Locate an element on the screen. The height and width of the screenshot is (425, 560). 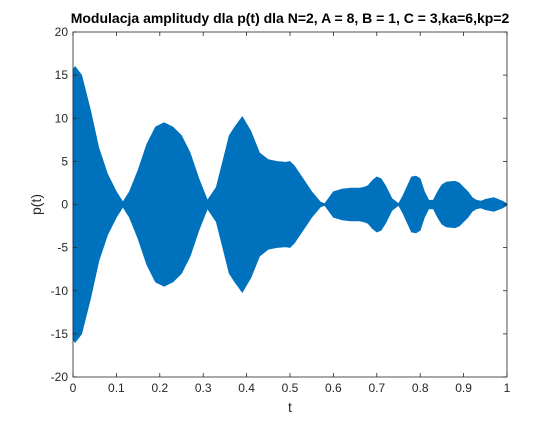
x-tick-label: 0.5 is located at coordinates (290, 388).